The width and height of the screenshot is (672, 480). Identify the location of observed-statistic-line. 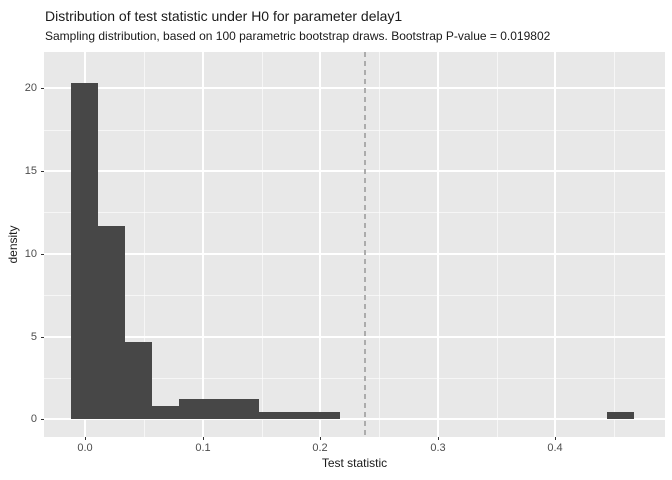
(365, 244).